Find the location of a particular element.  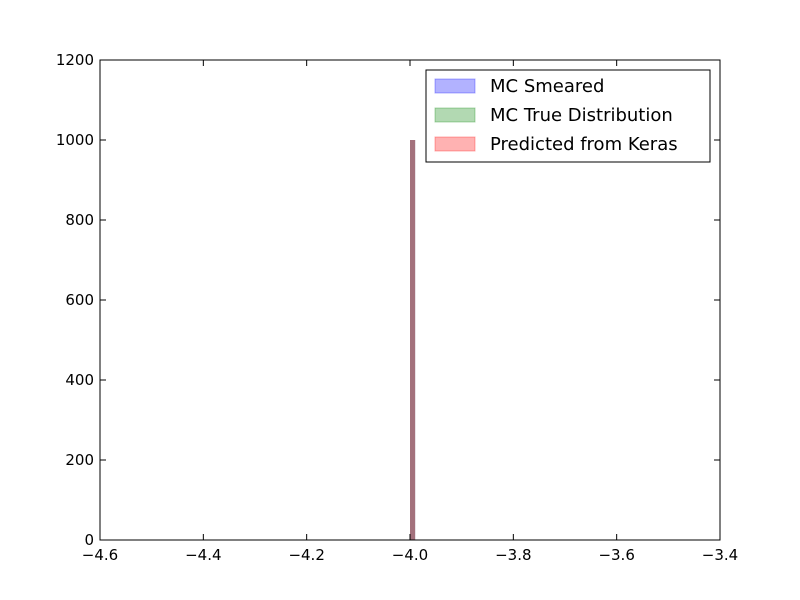

x-tick-label: −3.4 is located at coordinates (720, 555).